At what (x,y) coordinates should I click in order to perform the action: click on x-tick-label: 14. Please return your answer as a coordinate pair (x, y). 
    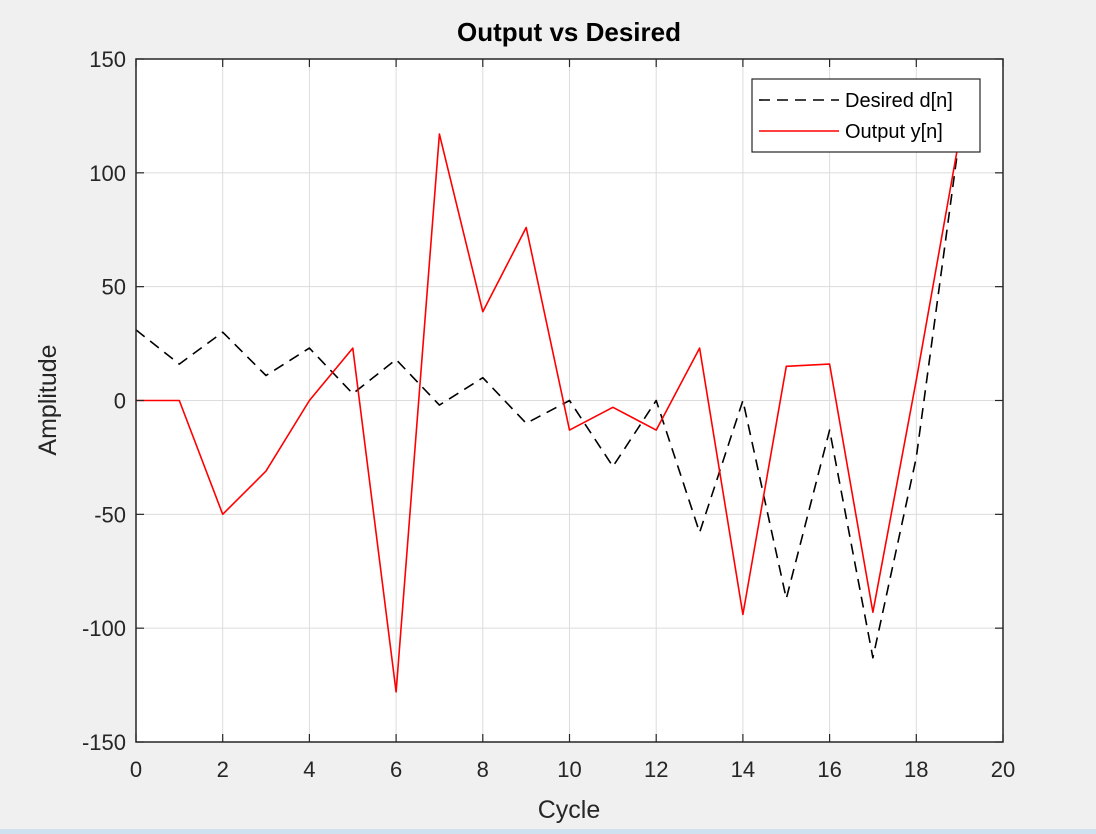
    Looking at the image, I should click on (743, 769).